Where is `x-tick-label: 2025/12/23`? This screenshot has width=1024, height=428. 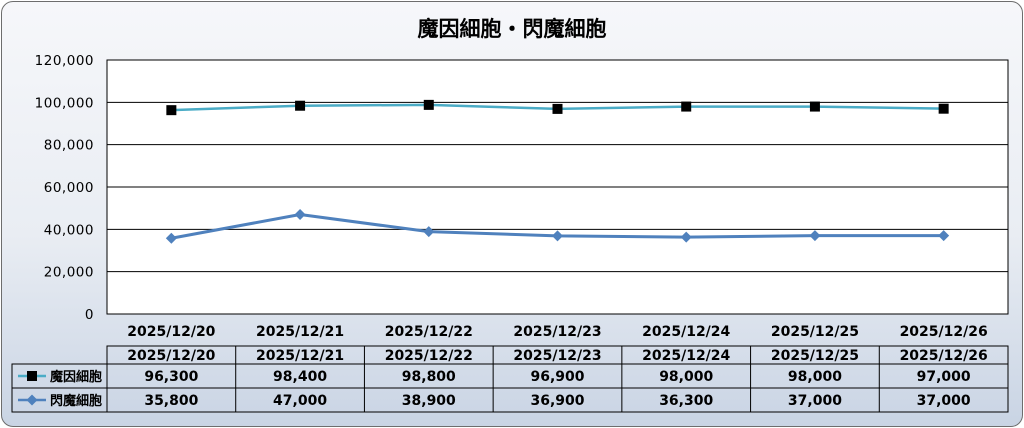
x-tick-label: 2025/12/23 is located at coordinates (557, 332).